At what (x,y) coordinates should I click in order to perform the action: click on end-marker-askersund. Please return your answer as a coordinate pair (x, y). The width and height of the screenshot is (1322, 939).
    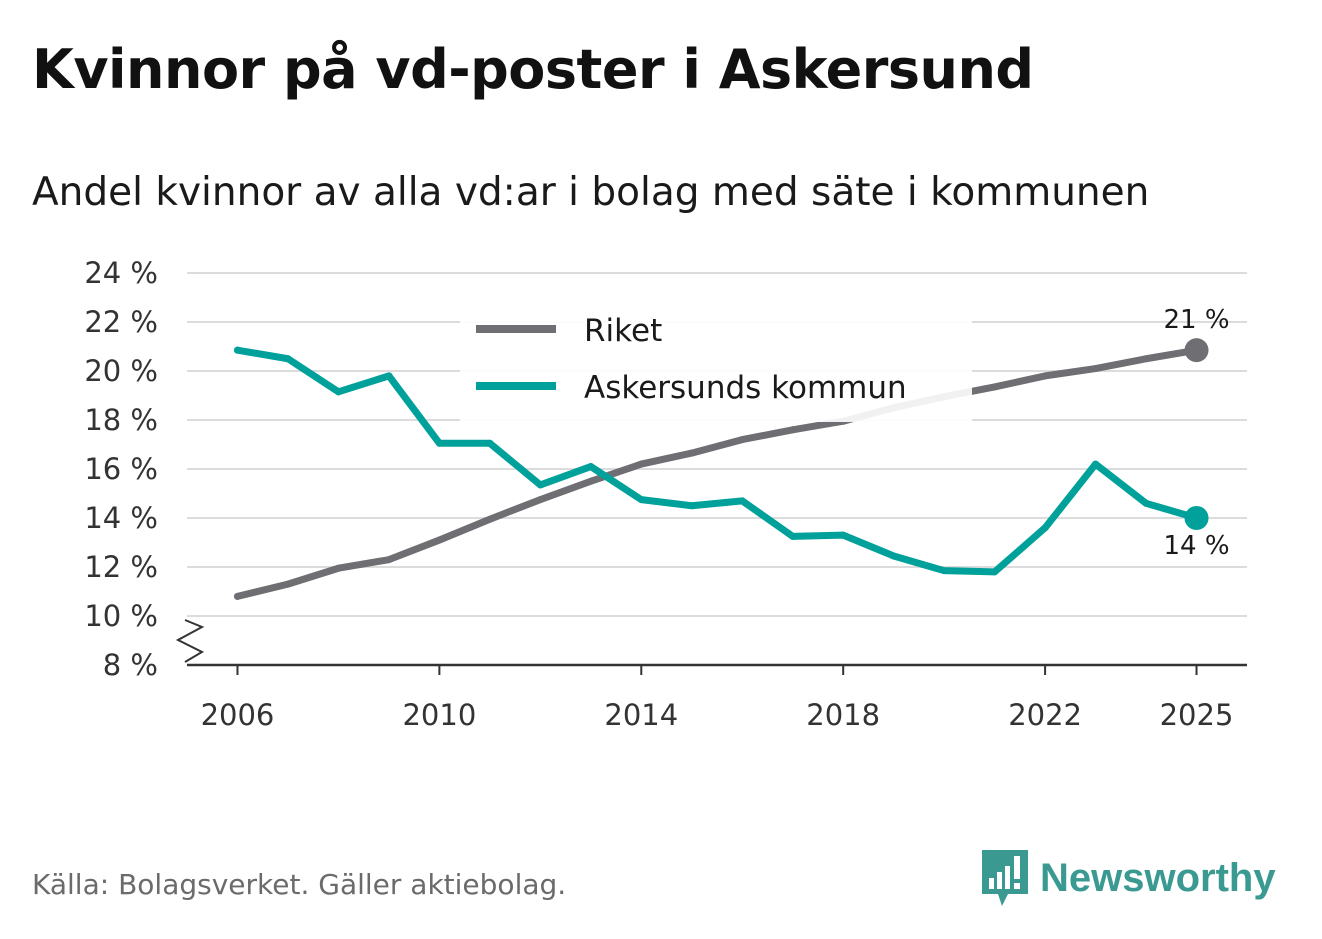
    Looking at the image, I should click on (1196, 518).